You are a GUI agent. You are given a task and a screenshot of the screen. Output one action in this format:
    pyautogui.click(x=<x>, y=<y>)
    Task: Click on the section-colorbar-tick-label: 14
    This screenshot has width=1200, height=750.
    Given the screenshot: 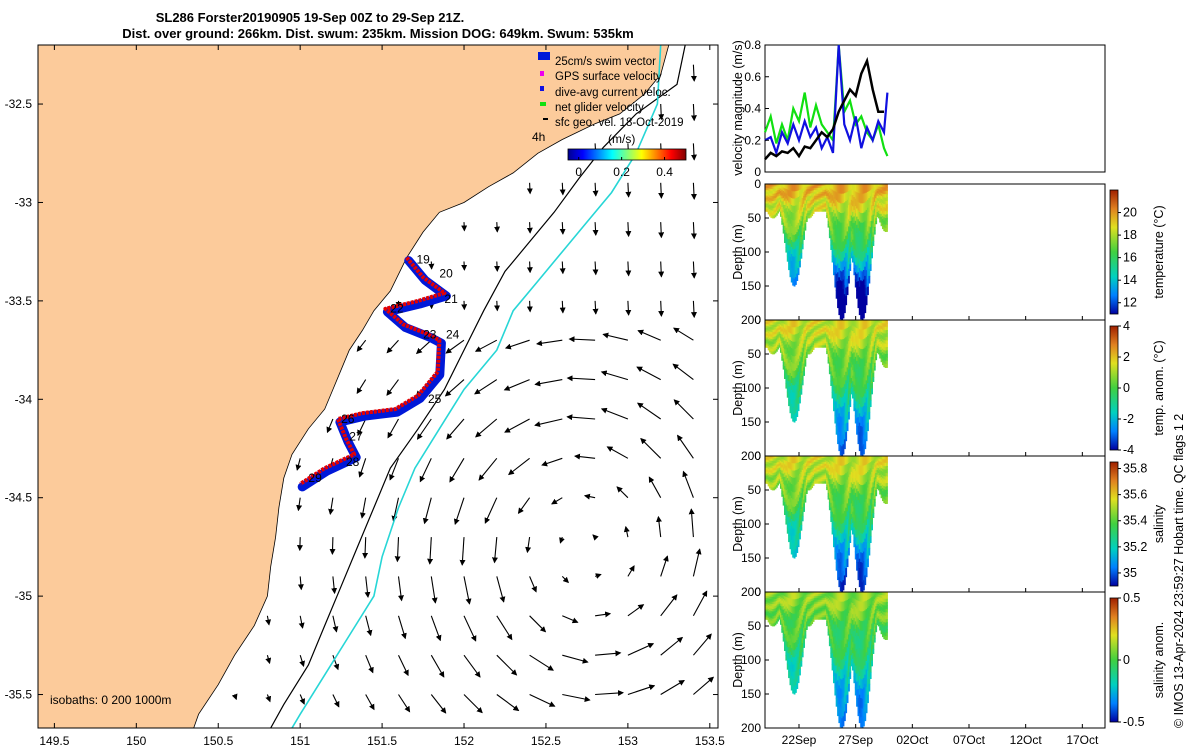 What is the action you would take?
    pyautogui.click(x=1130, y=280)
    